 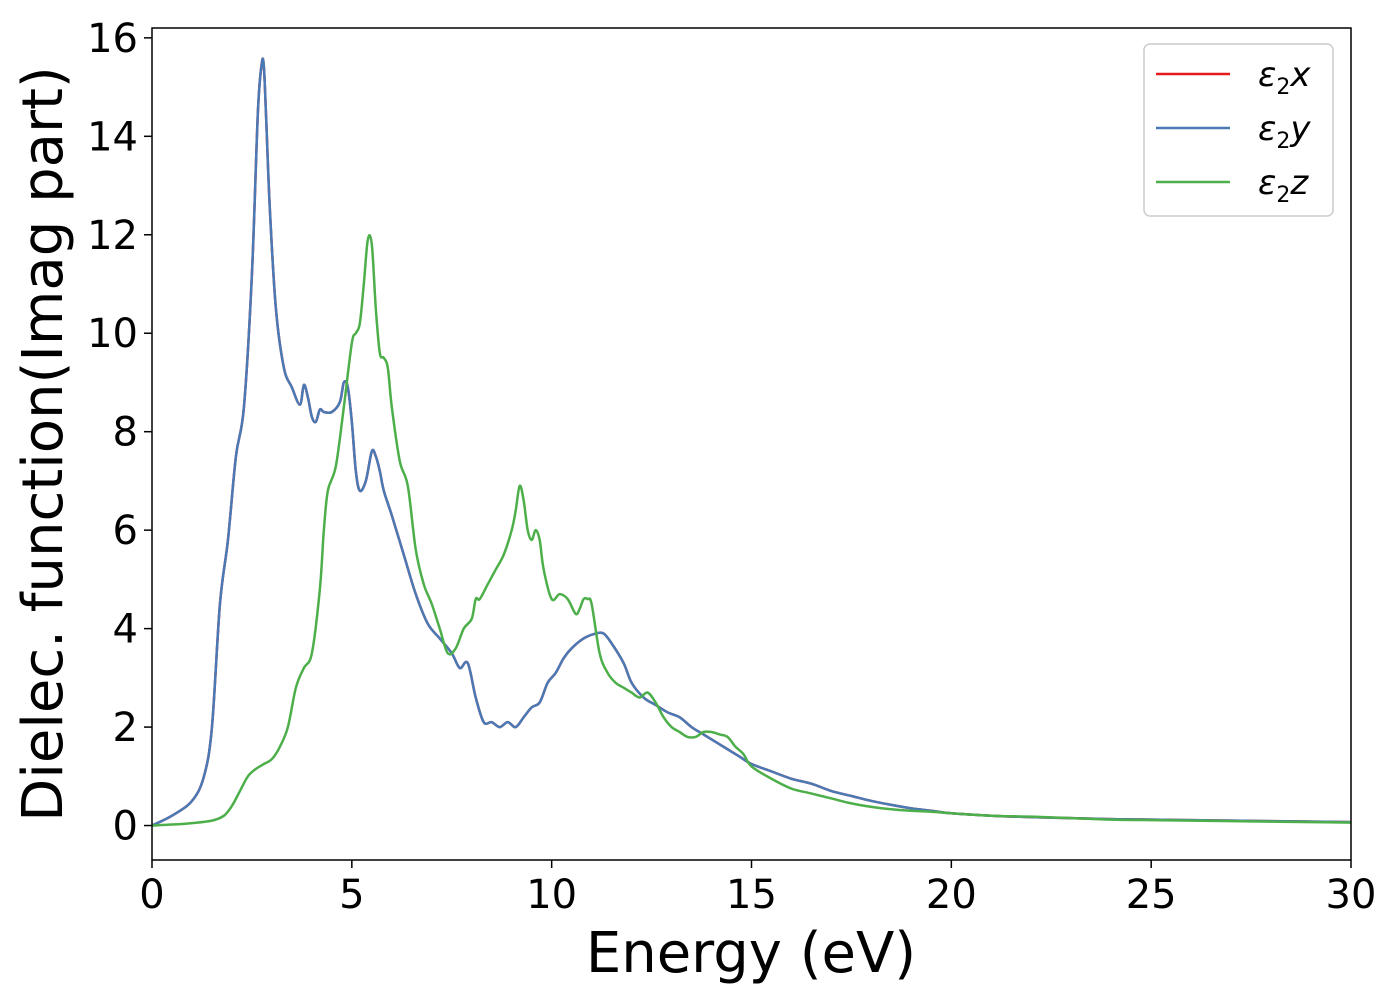 What do you see at coordinates (1284, 131) in the screenshot?
I see `legend-label-y: ε2y` at bounding box center [1284, 131].